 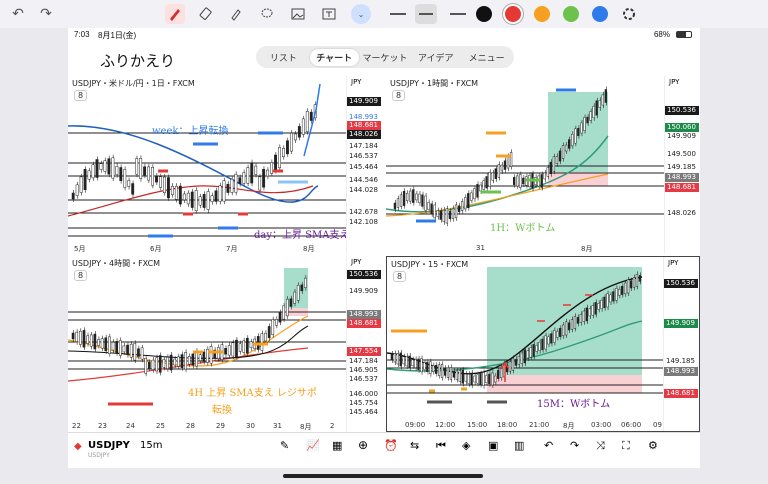 What do you see at coordinates (681, 393) in the screenshot?
I see `m15-price-label: 148.681` at bounding box center [681, 393].